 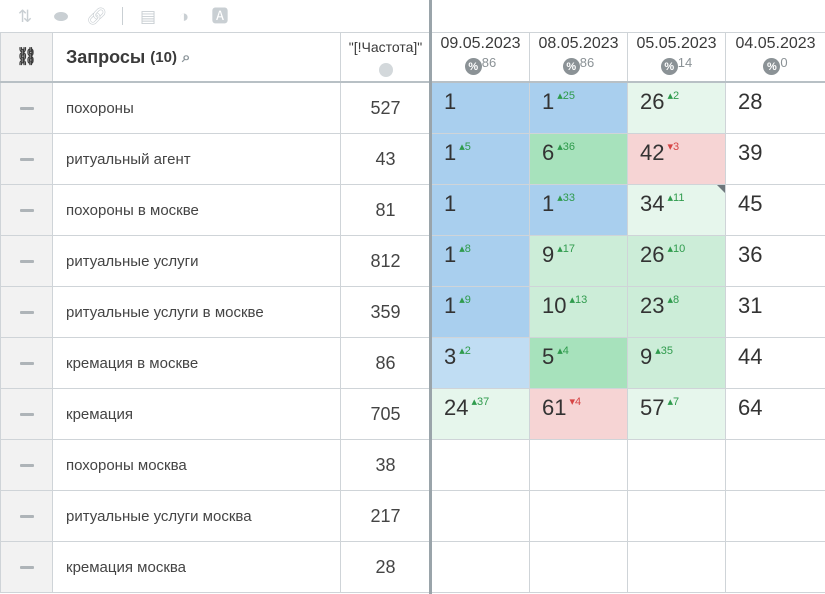 I want to click on position-cell: 28, so click(x=775, y=108).